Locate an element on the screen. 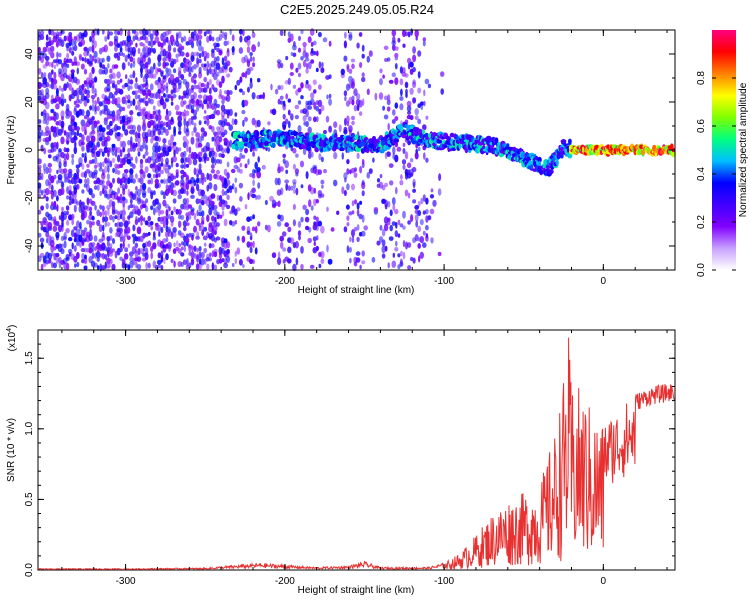 Image resolution: width=750 pixels, height=600 pixels. heatmap-cell-2088 is located at coordinates (287, 171).